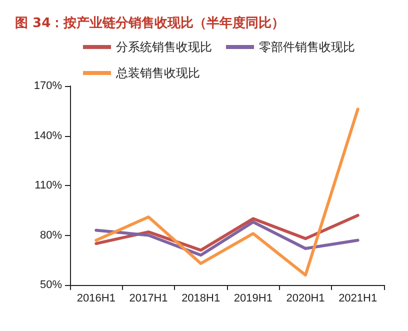  I want to click on y-tick-label: 170%, so click(48, 86).